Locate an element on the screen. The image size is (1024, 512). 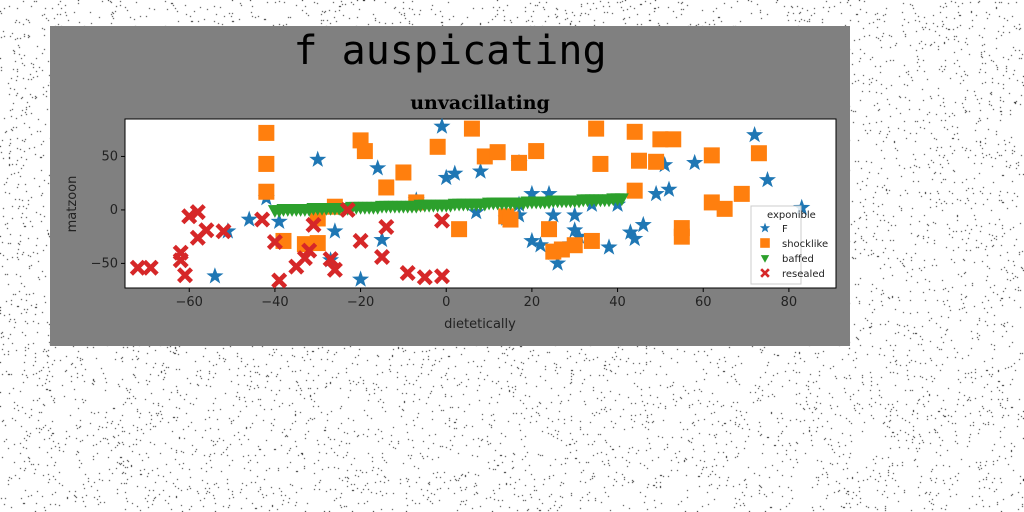
chart-suptitle: f auspicating is located at coordinates (449, 51).